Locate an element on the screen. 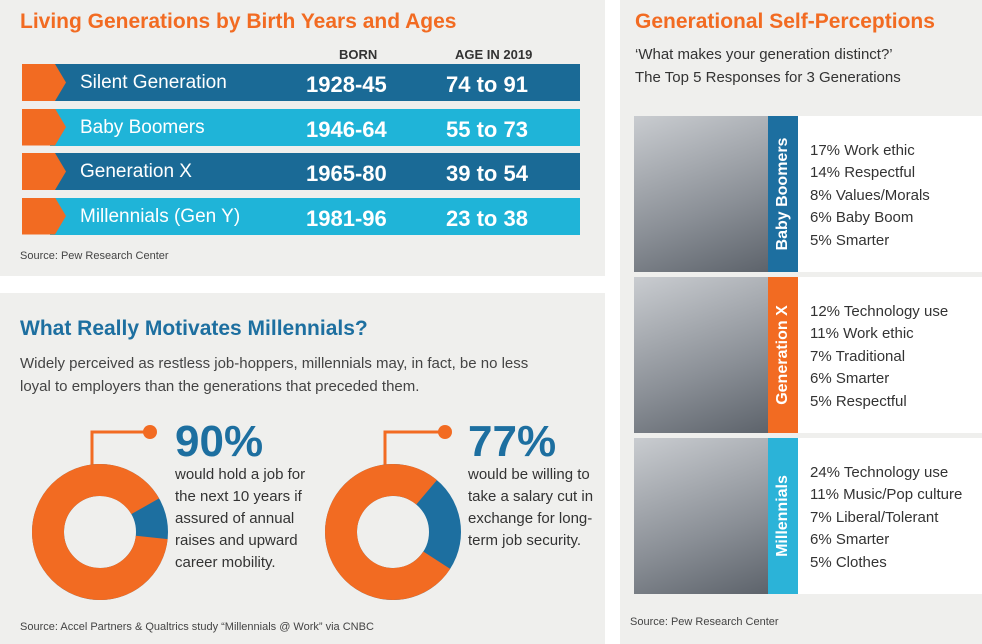 The height and width of the screenshot is (644, 982). response: 6% Baby Boom is located at coordinates (862, 218).